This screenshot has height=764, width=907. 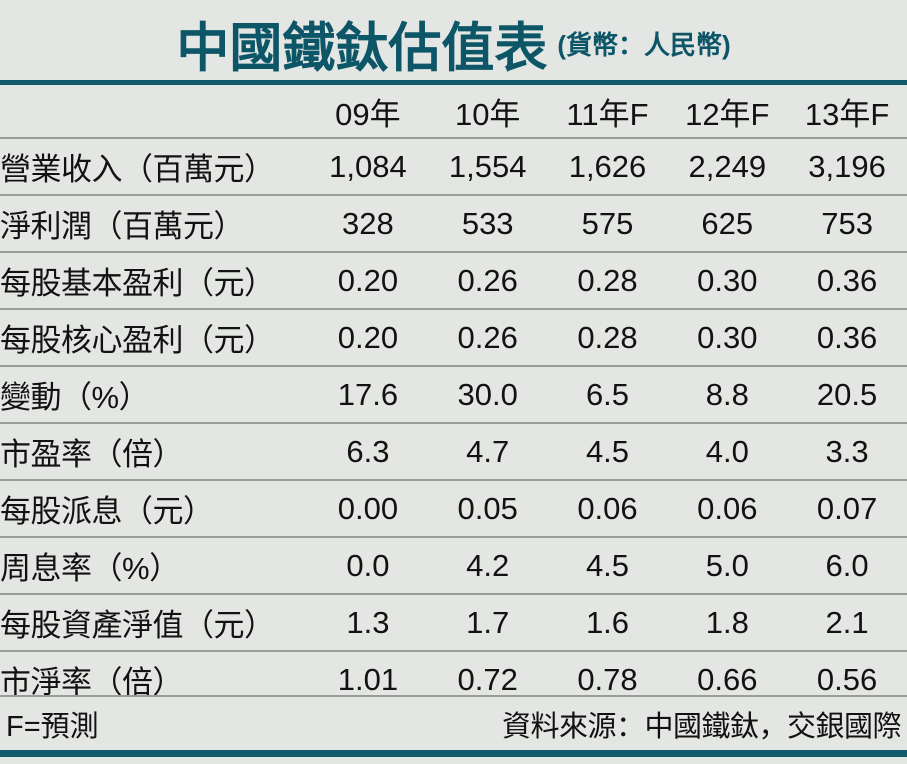 I want to click on row-value: 0.78, so click(x=607, y=679).